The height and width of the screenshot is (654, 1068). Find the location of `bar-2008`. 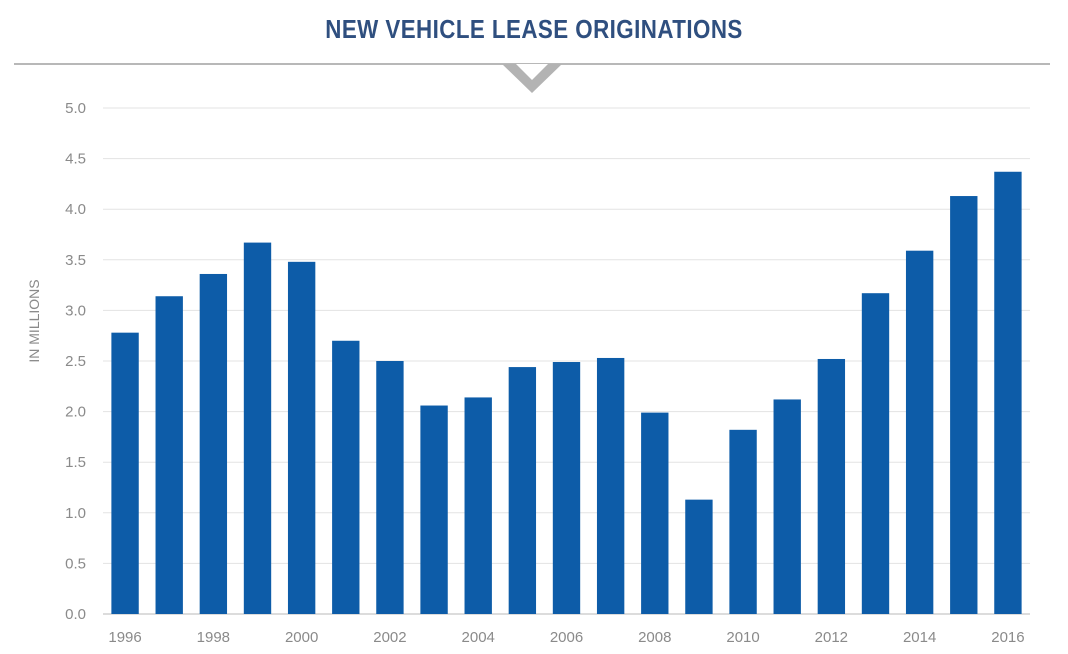

bar-2008 is located at coordinates (655, 513).